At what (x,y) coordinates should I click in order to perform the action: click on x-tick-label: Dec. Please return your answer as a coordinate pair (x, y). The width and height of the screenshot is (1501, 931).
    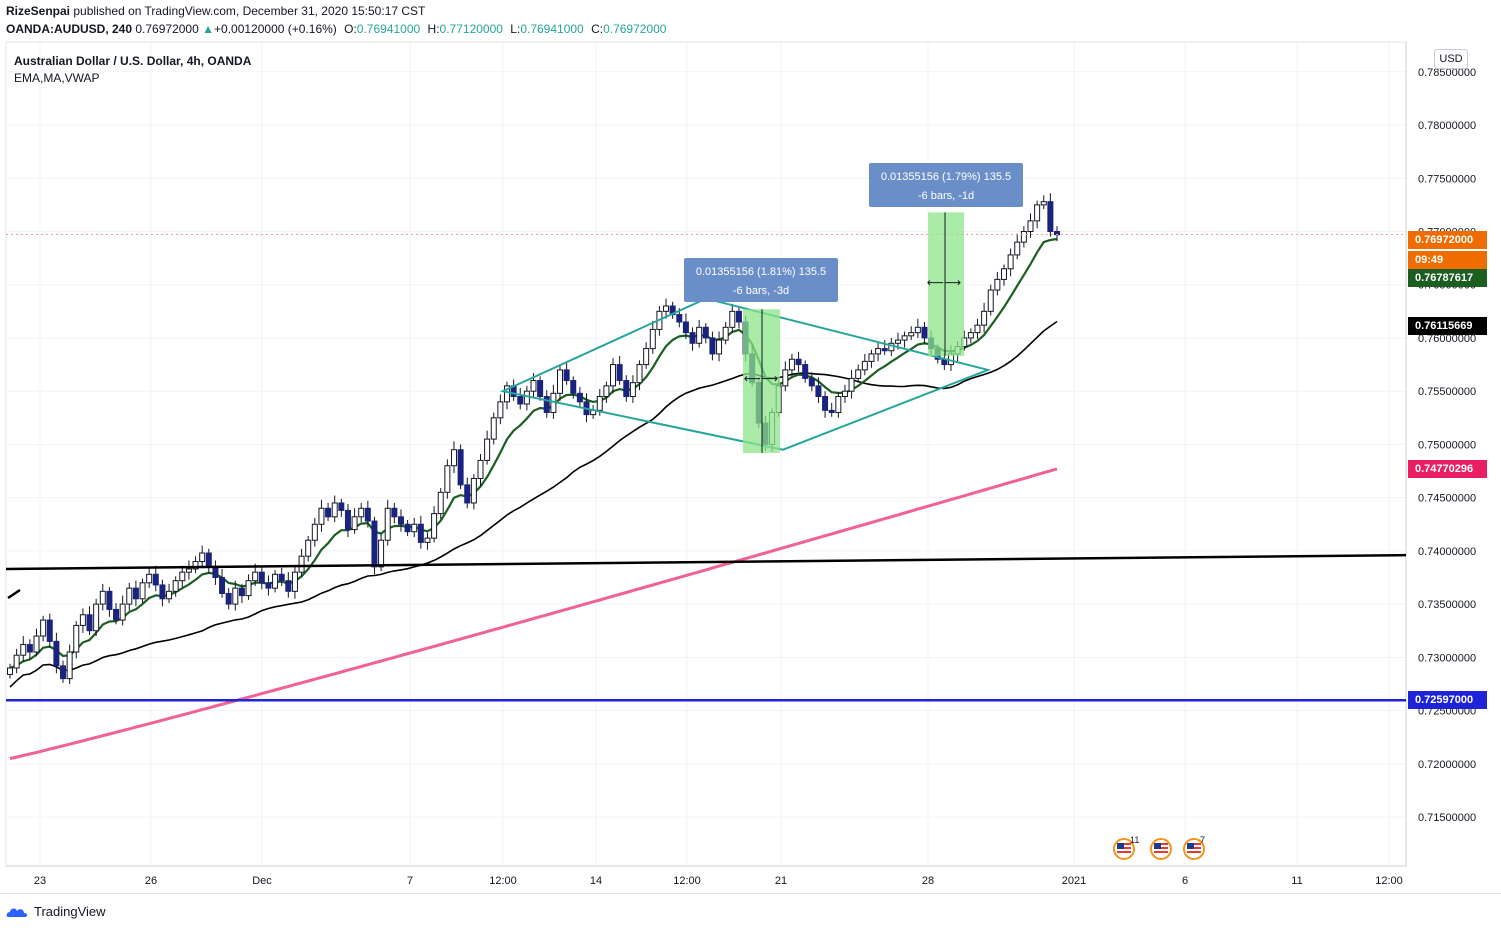
    Looking at the image, I should click on (262, 881).